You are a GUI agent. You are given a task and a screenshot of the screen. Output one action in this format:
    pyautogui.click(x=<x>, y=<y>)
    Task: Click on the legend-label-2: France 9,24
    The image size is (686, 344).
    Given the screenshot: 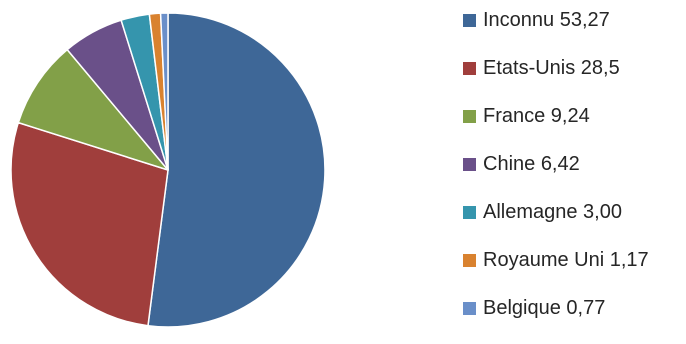 What is the action you would take?
    pyautogui.click(x=536, y=116)
    